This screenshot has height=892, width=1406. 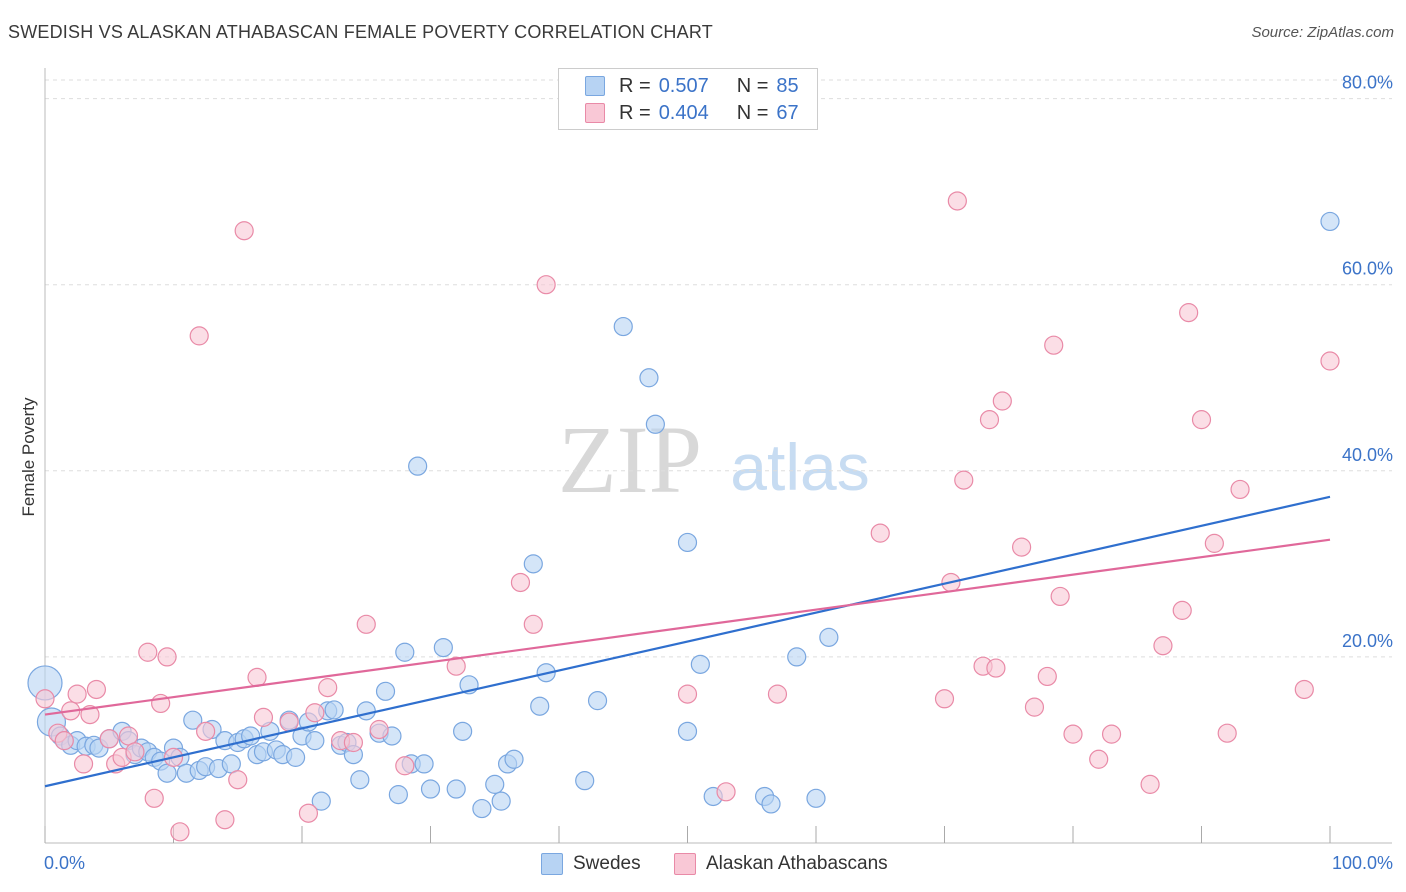 I want to click on bottom-legend-athabascans: Alaskan Athabascans, so click(x=781, y=864).